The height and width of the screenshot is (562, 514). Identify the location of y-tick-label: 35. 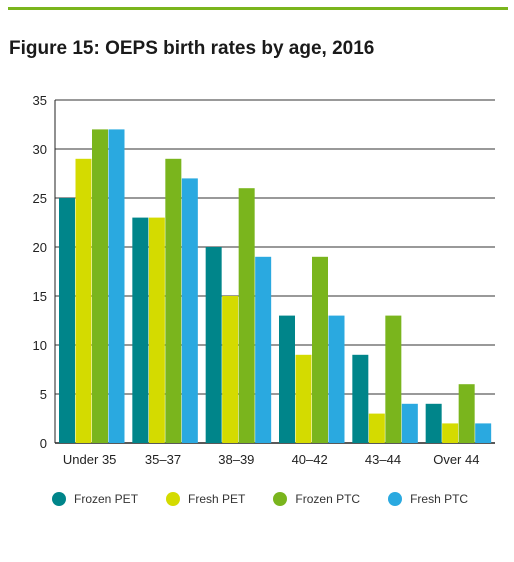
(40, 100).